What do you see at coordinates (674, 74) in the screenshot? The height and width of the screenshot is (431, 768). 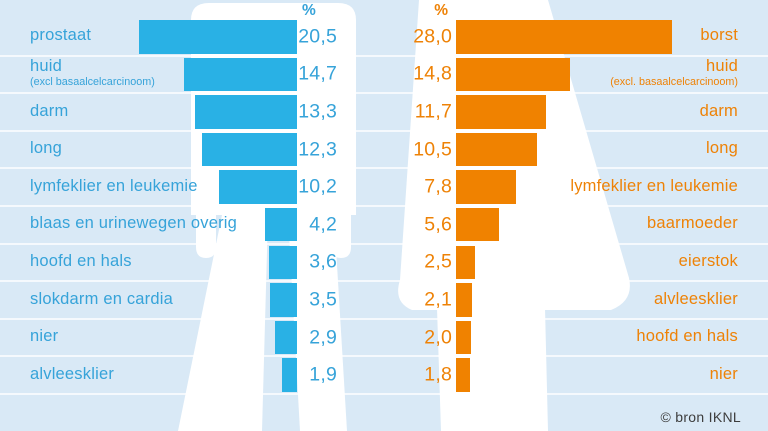 I see `female-category-label: huid (excl. basaalcelcarcinoom)` at bounding box center [674, 74].